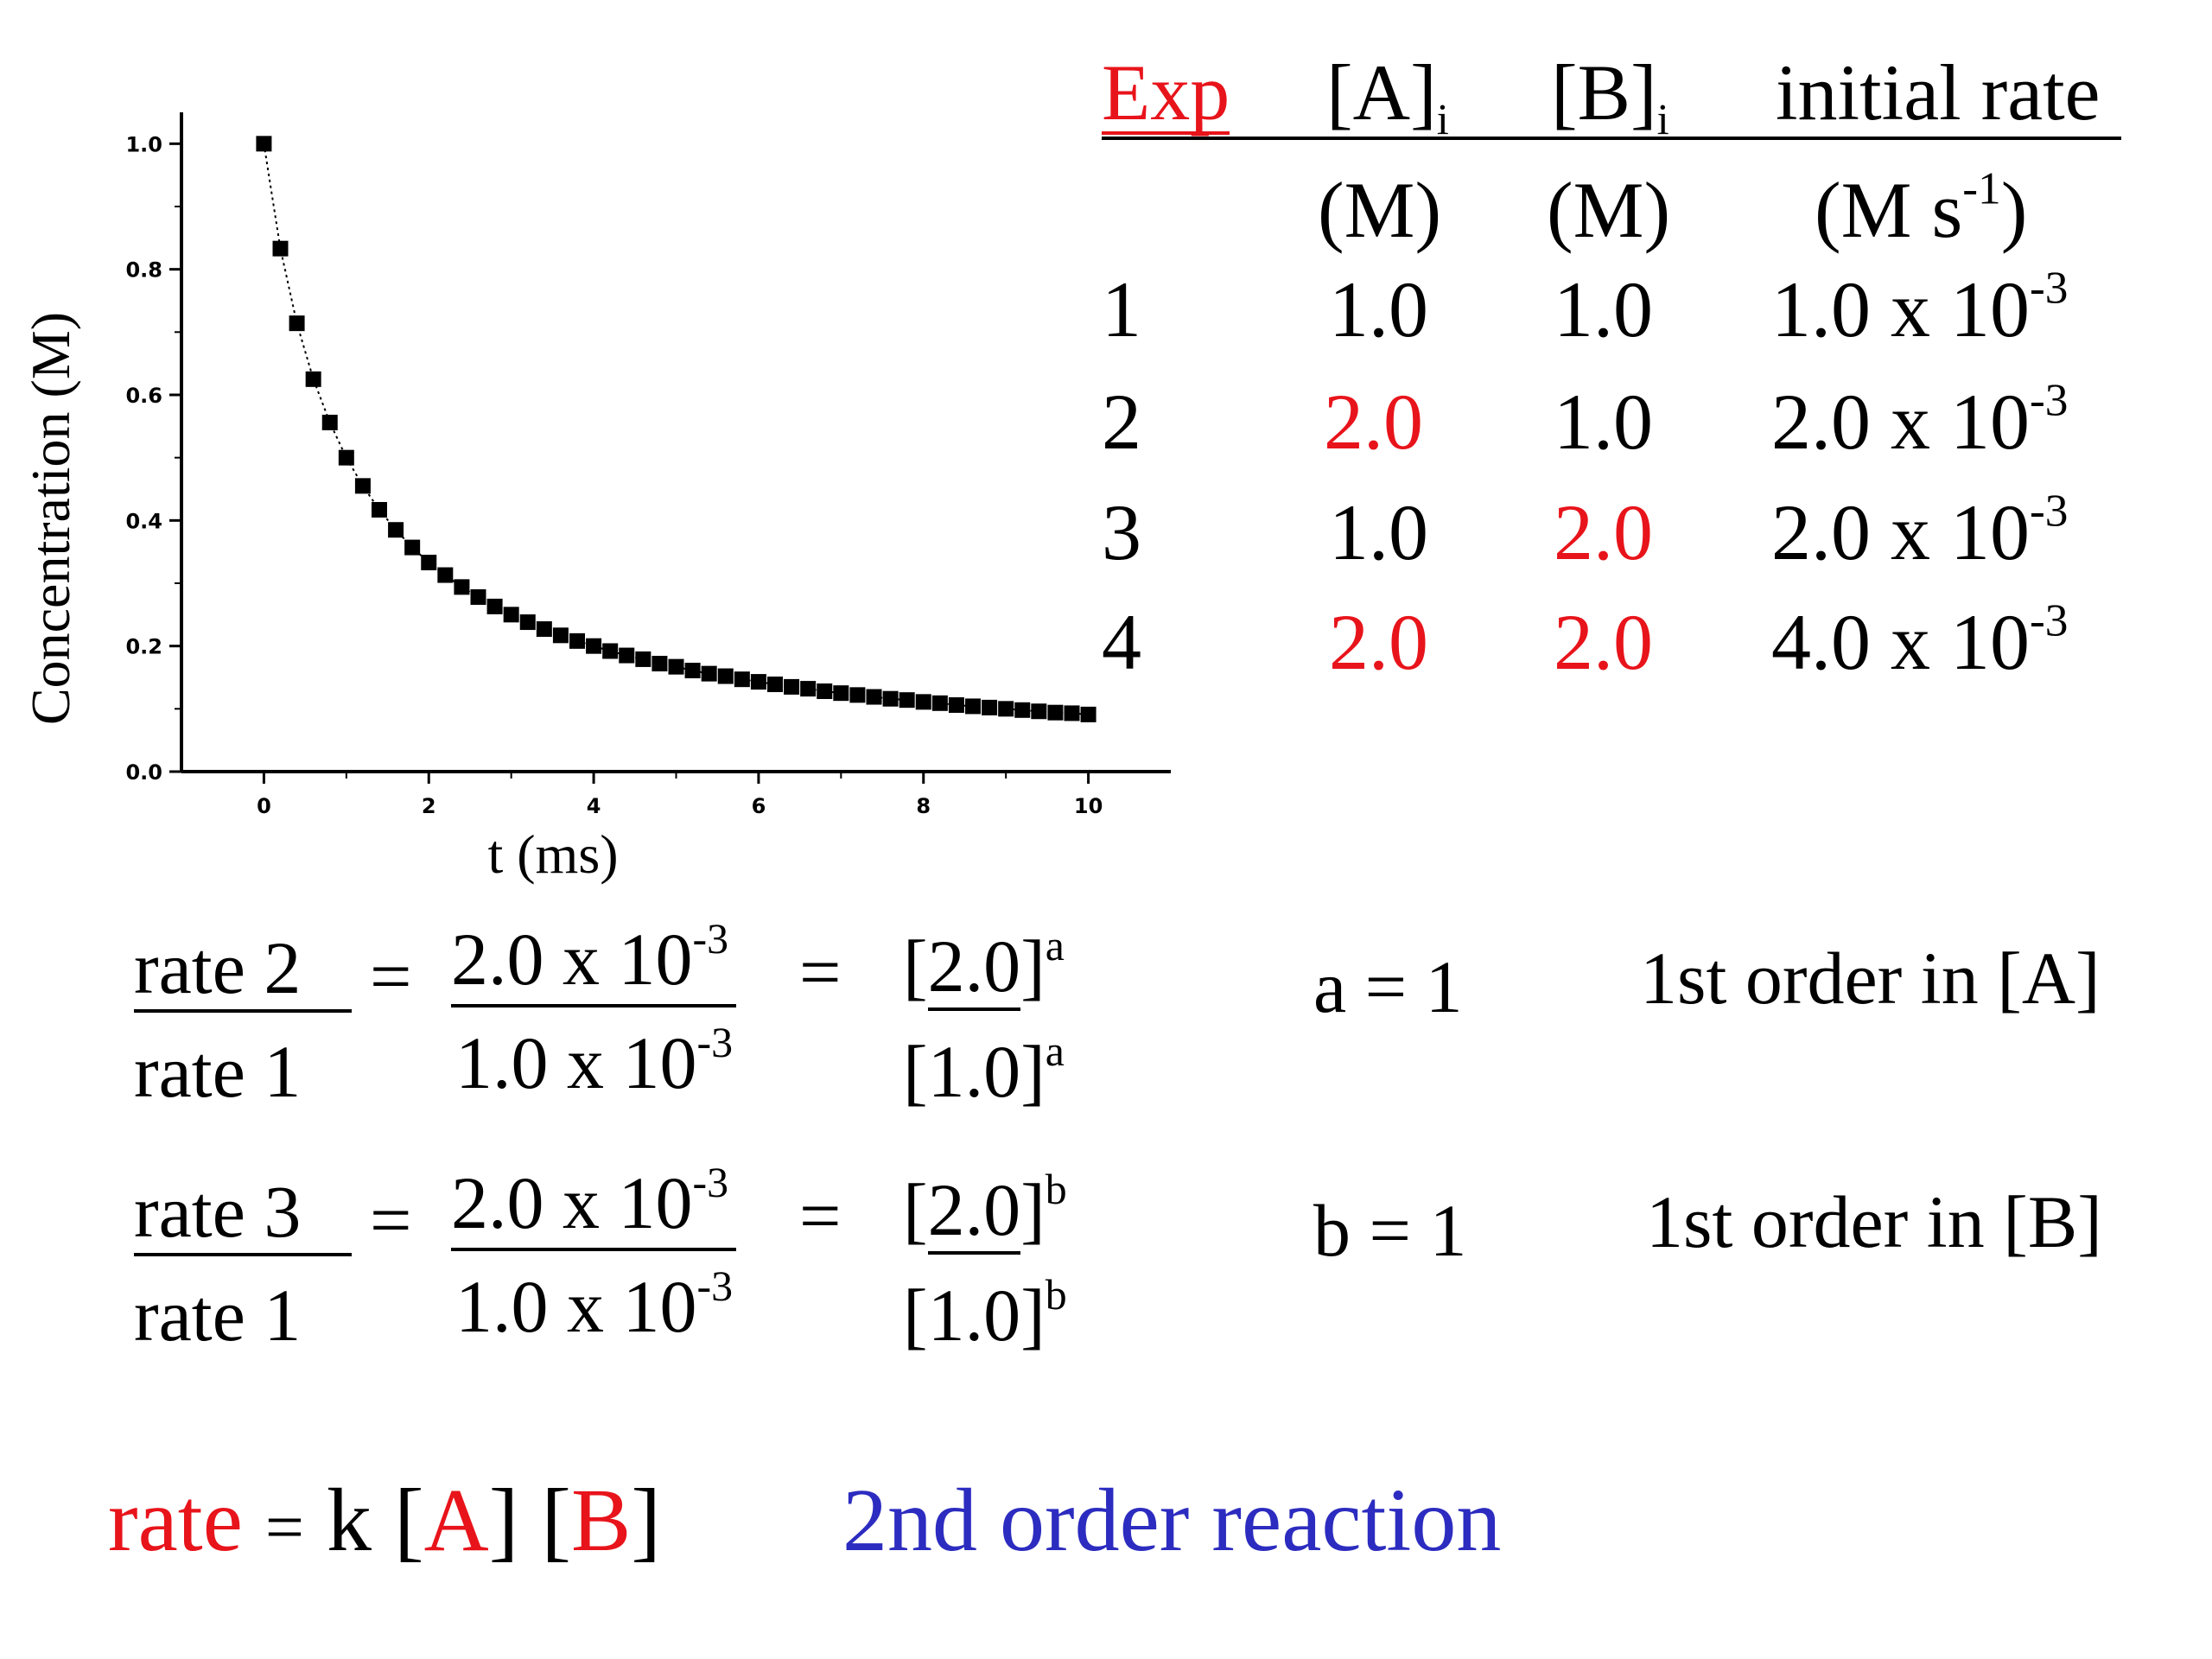 This screenshot has width=2212, height=1659. I want to click on rate-law-rate: rate, so click(175, 1520).